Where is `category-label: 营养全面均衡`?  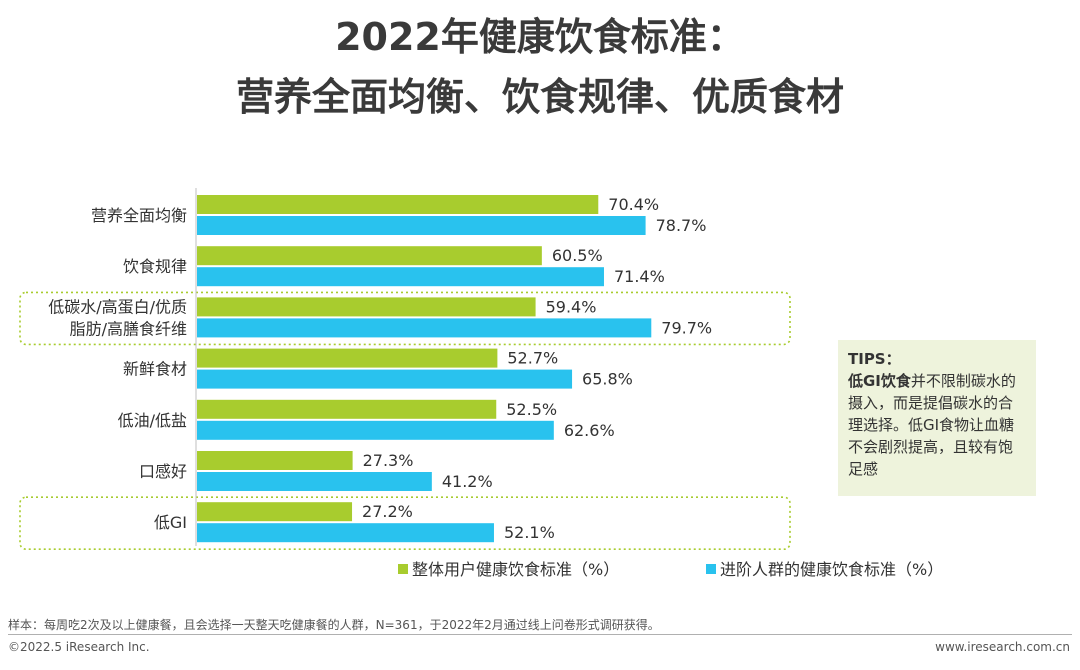
category-label: 营养全面均衡 is located at coordinates (139, 215).